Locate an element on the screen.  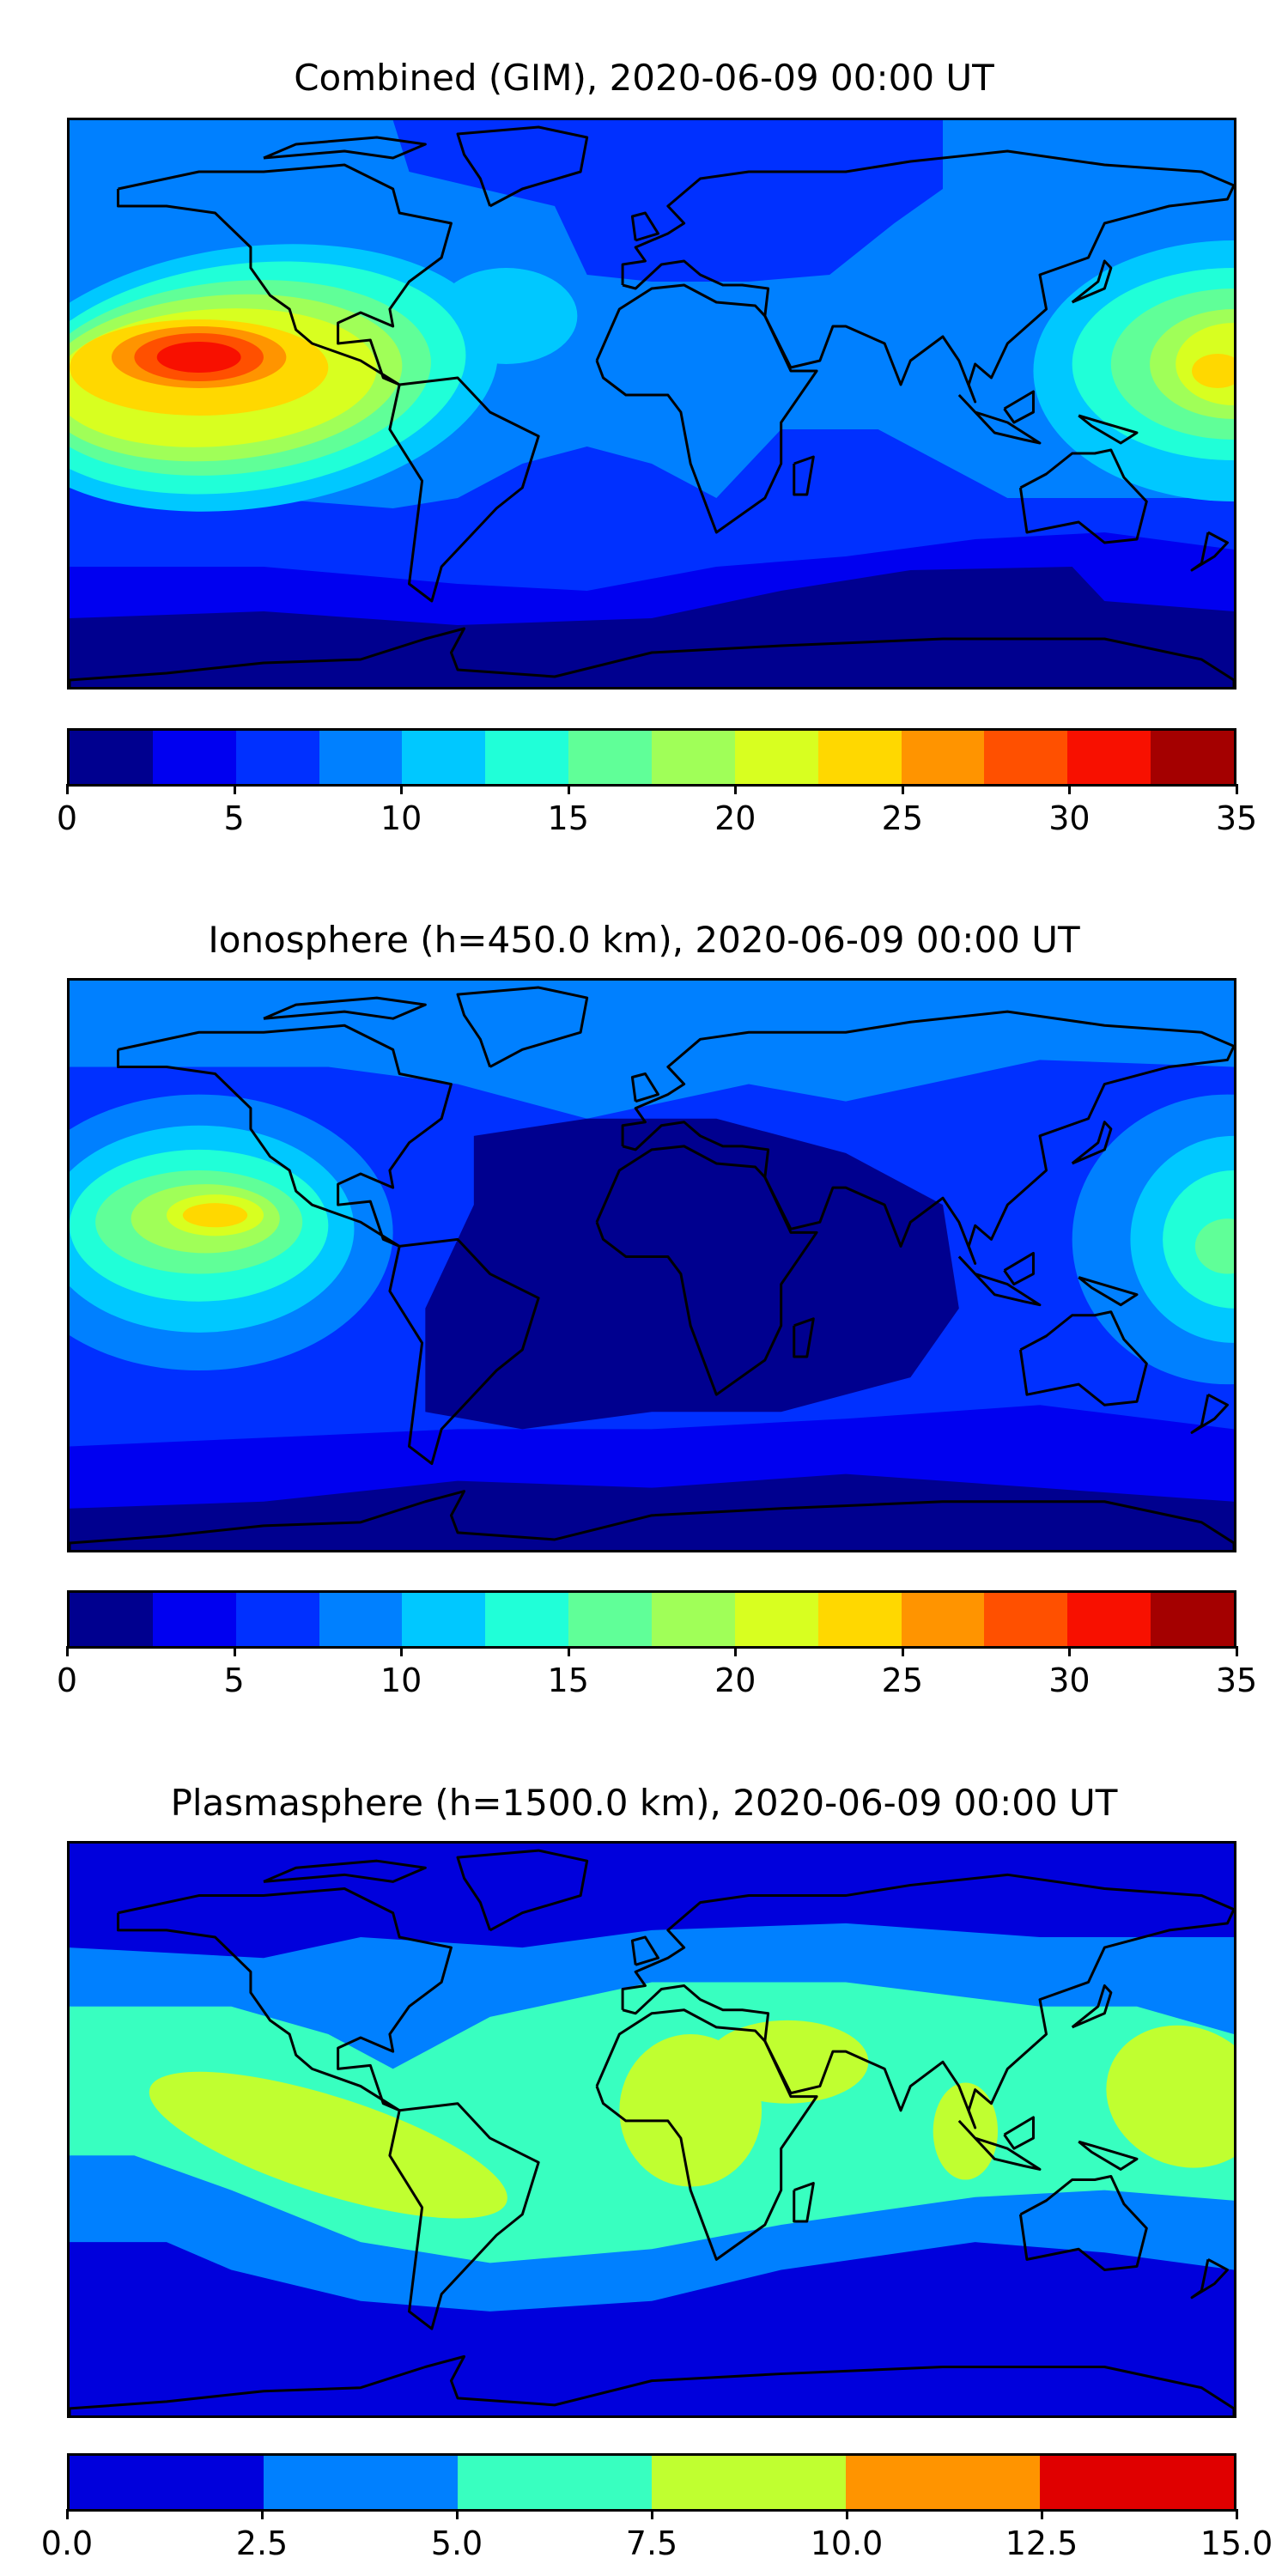
tick-label: 15.0 is located at coordinates (1236, 2543).